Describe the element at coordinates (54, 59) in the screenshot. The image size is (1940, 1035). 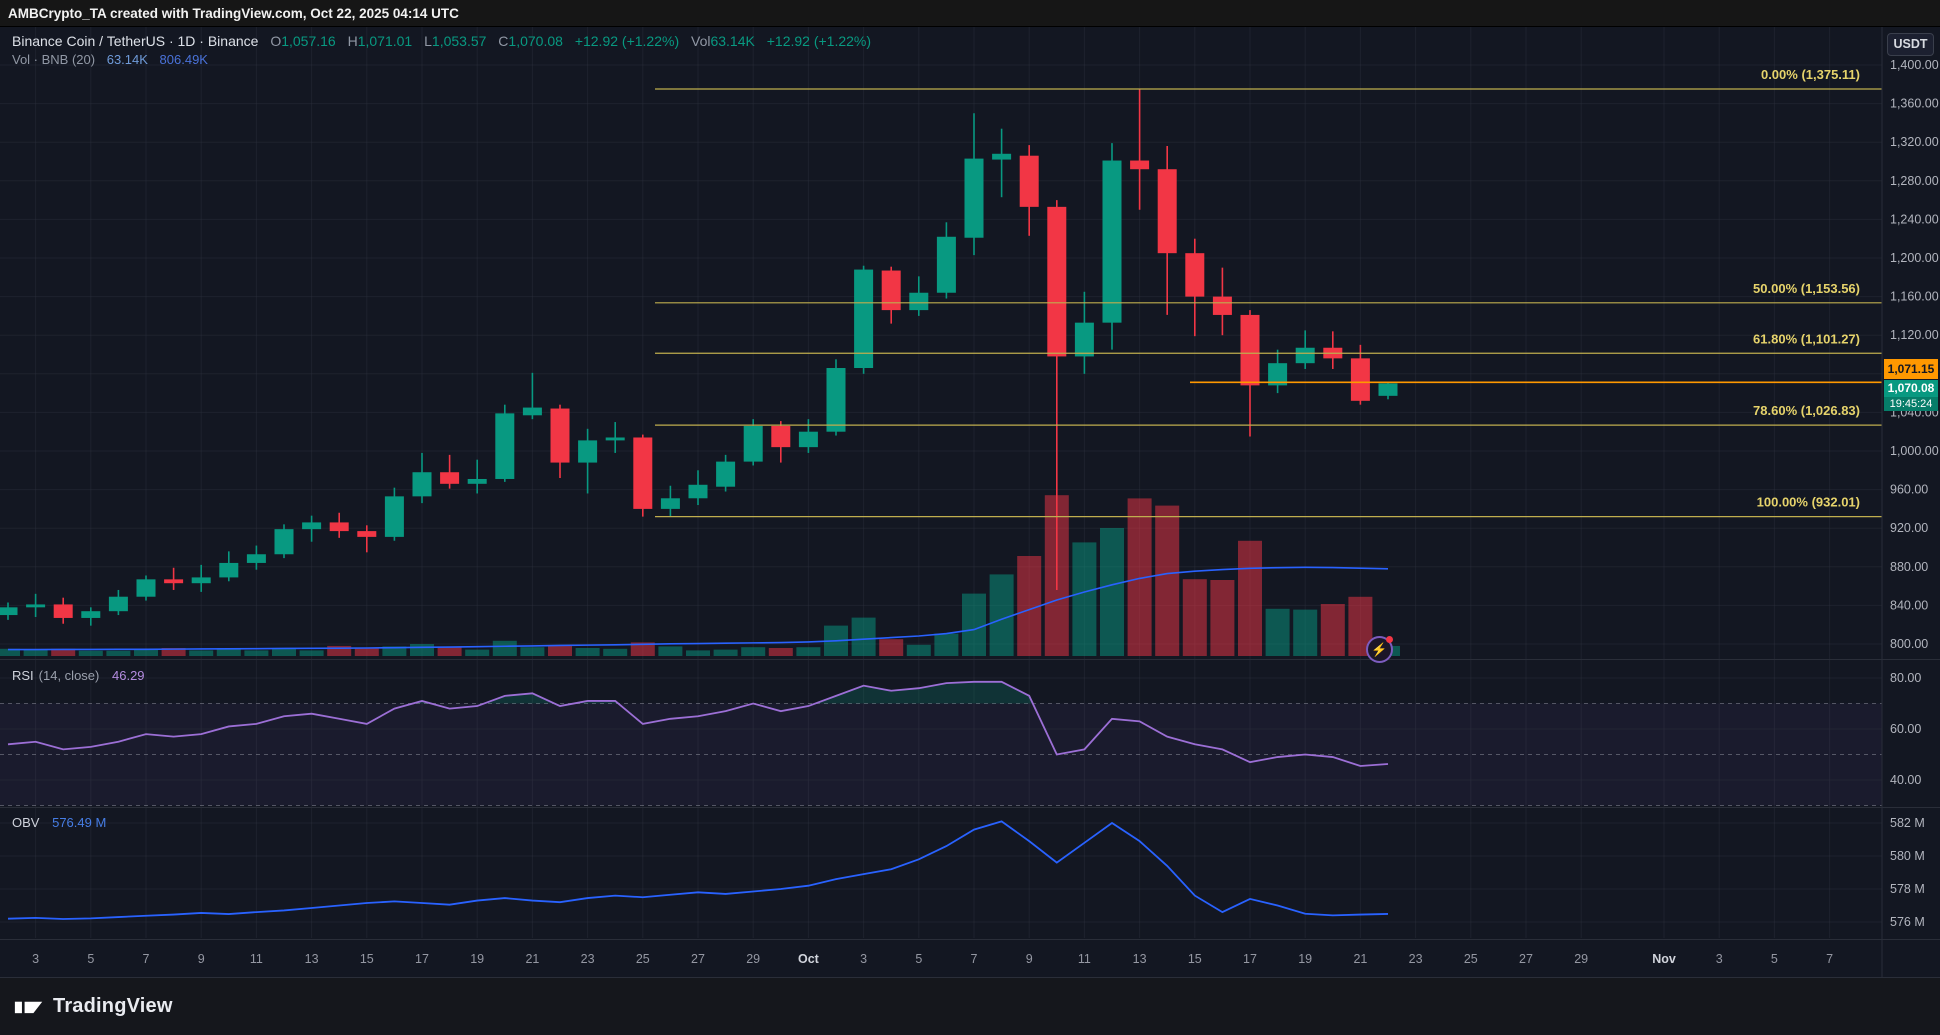
I see `volume-indicator-name: Vol · BNB (20)` at that location.